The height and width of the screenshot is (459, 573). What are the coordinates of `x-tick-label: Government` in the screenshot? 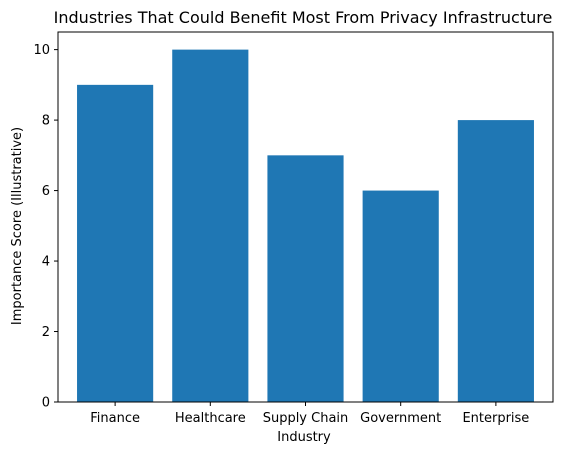 It's located at (400, 418).